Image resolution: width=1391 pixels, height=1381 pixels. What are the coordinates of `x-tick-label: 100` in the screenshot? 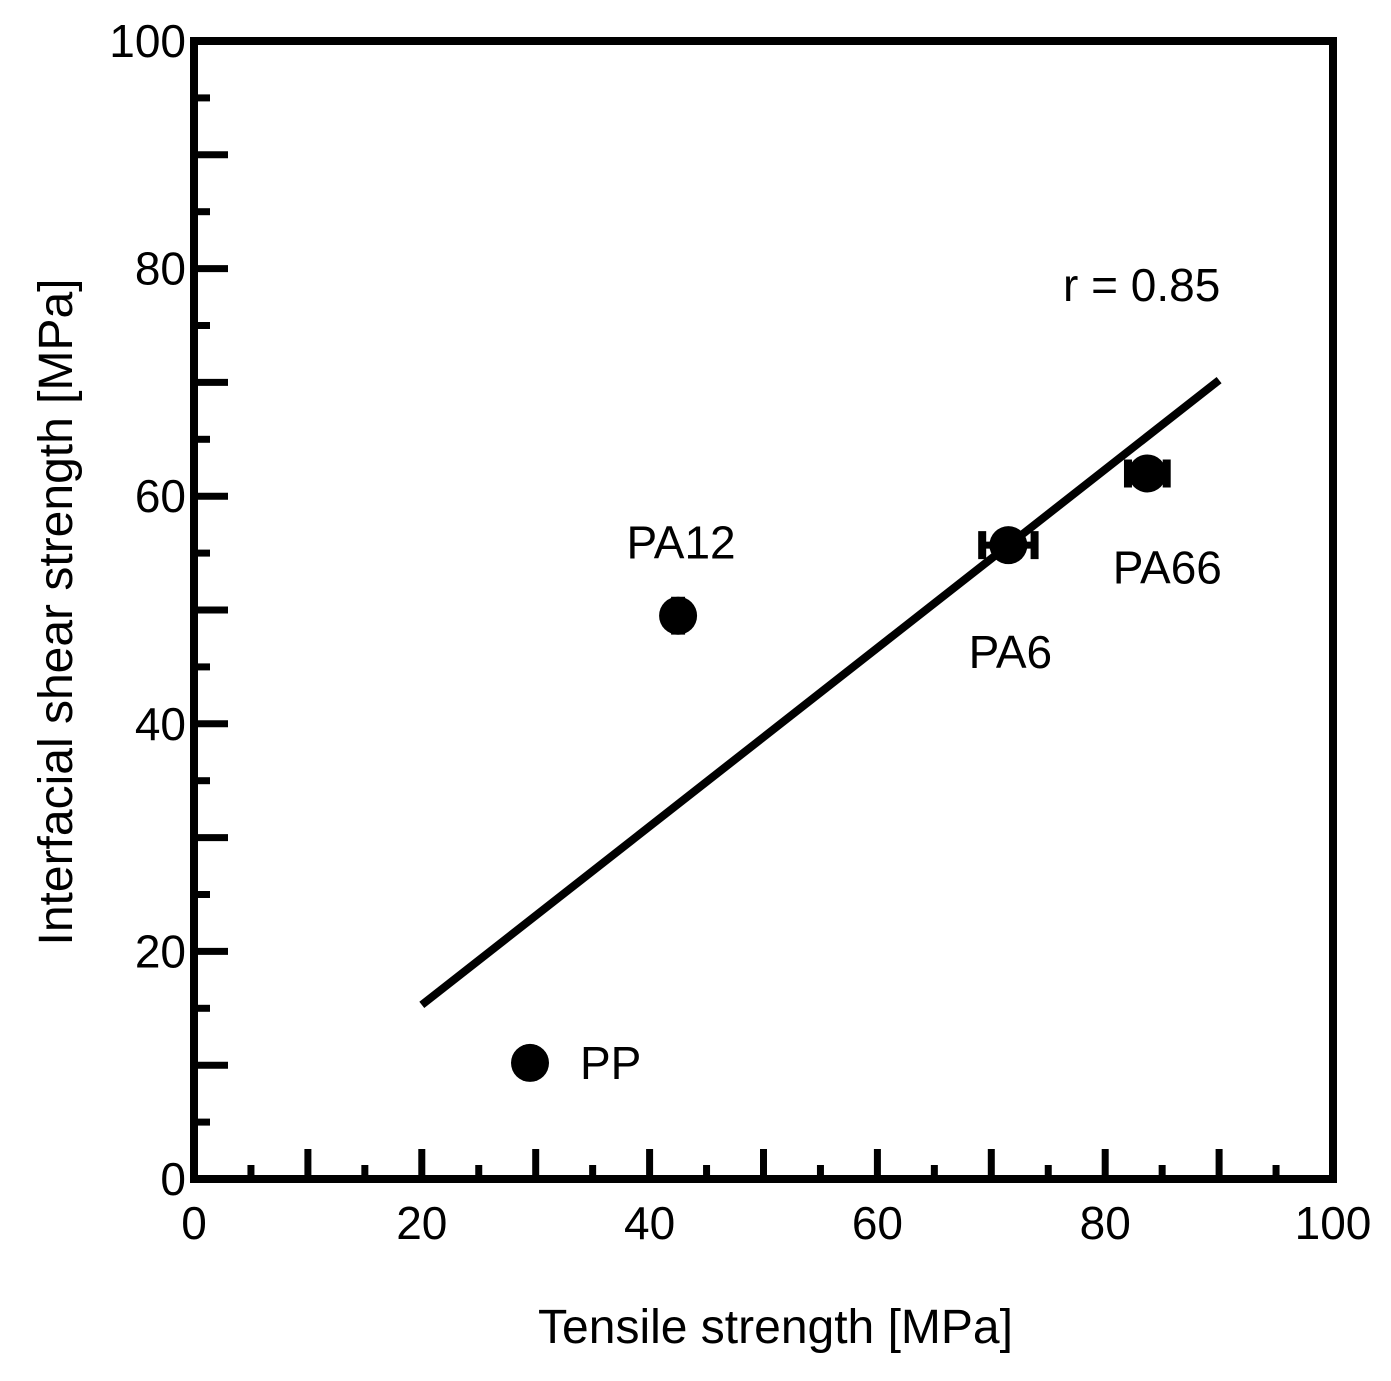 It's located at (1333, 1223).